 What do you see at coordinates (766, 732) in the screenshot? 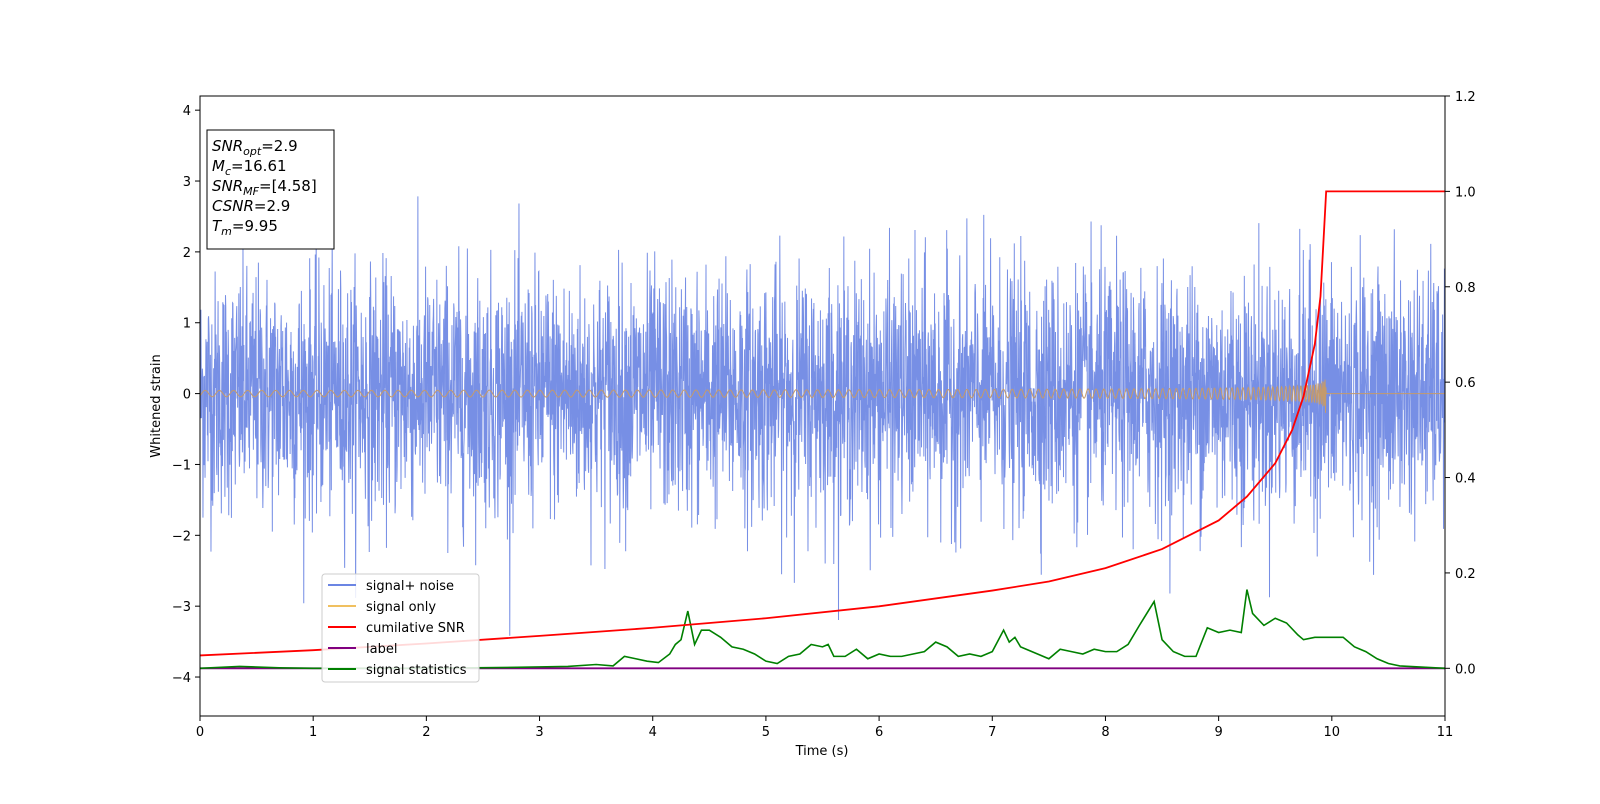
I see `x-tick-label: 5` at bounding box center [766, 732].